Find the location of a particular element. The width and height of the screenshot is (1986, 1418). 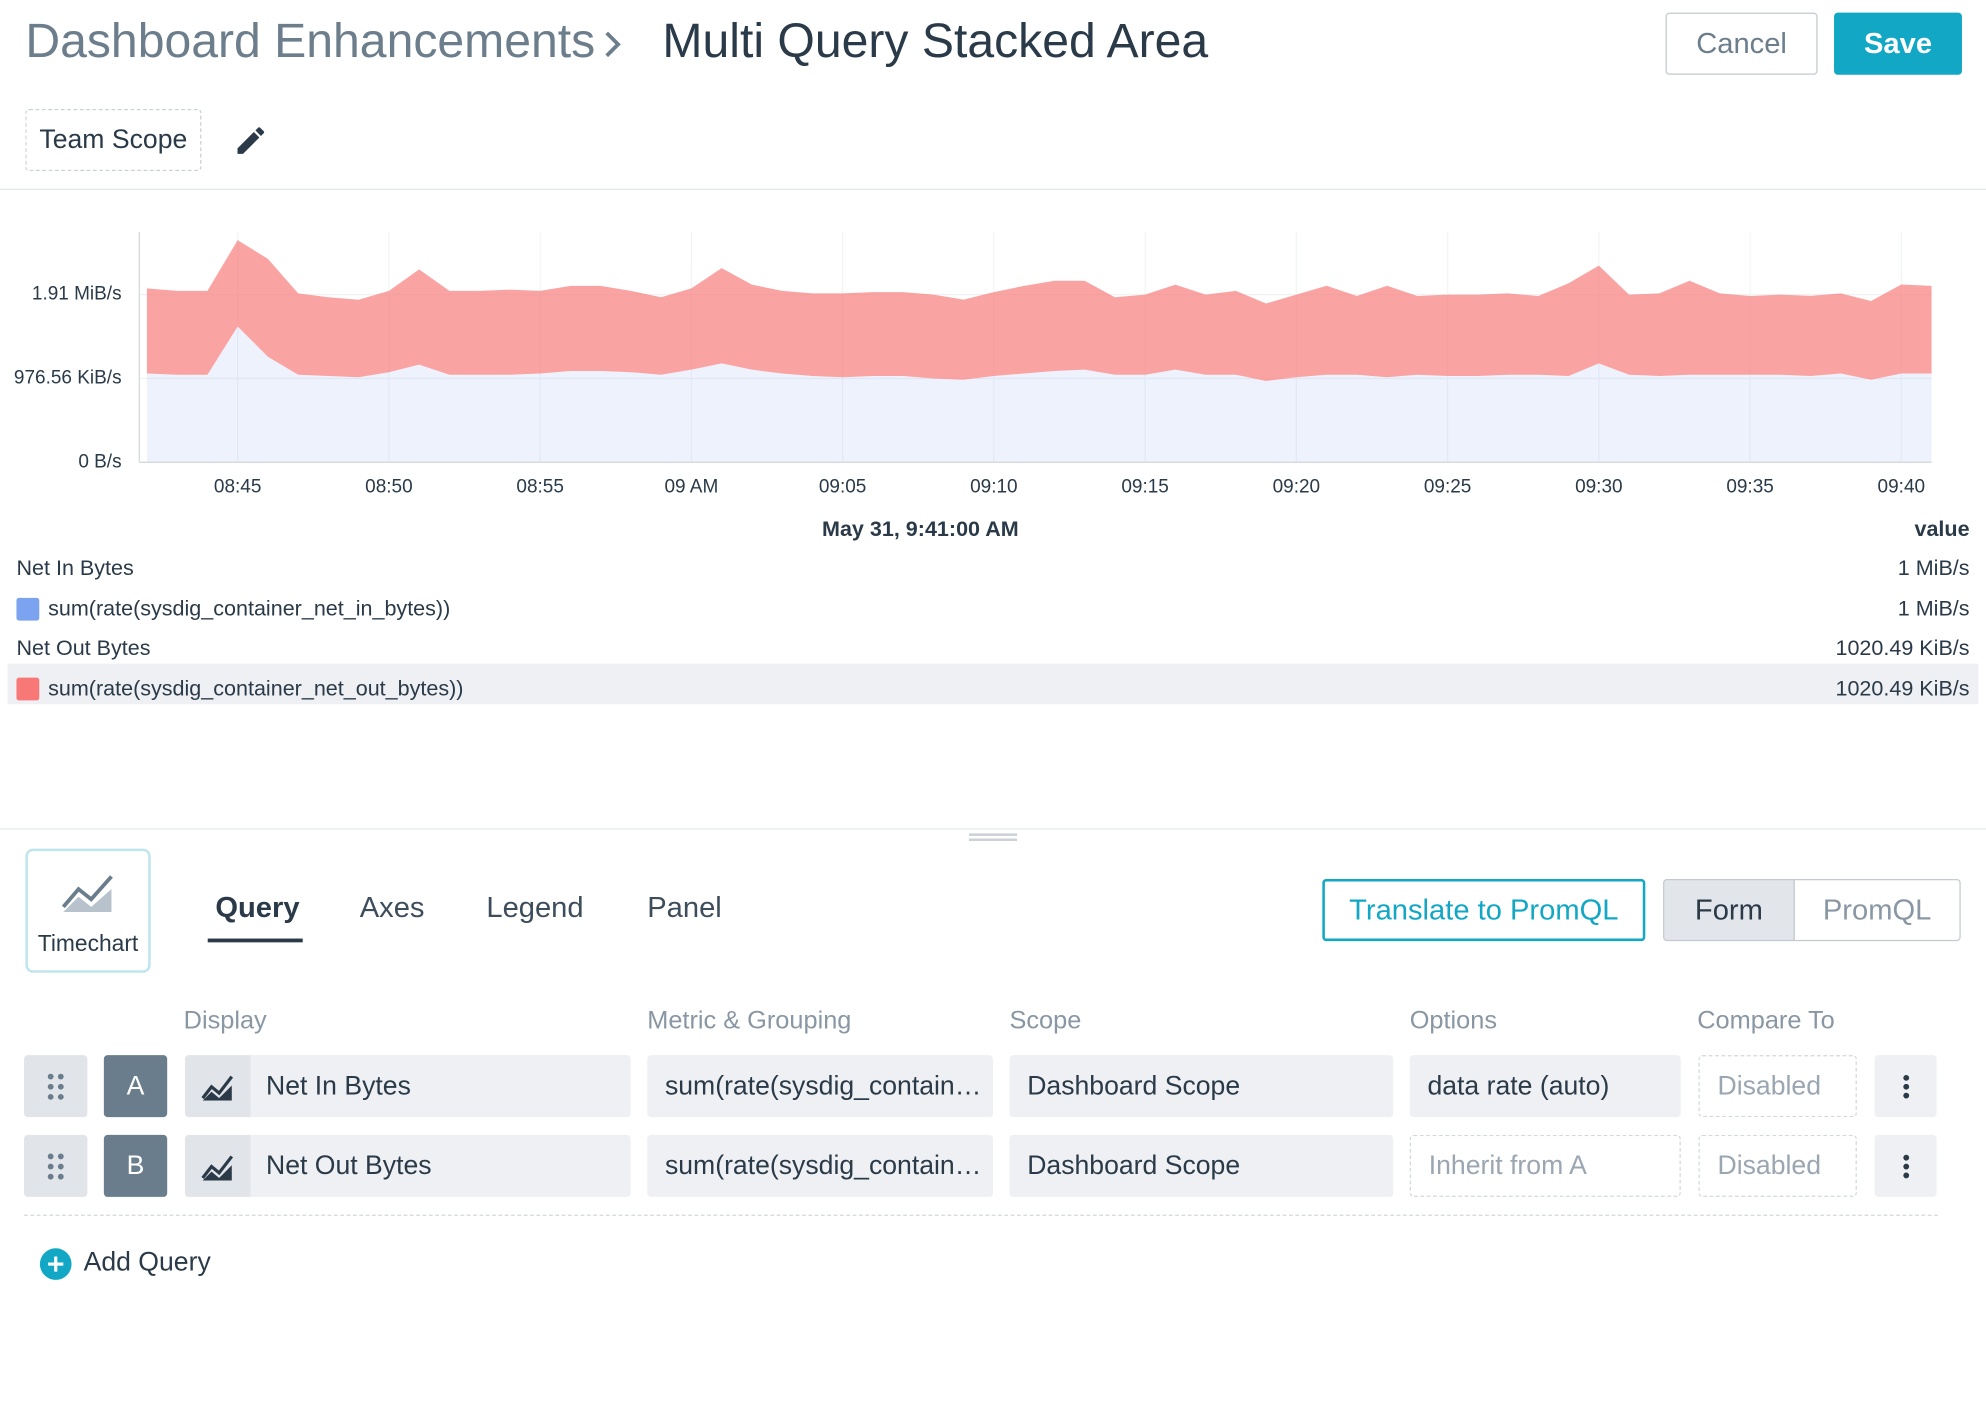

cancel-button: Cancel is located at coordinates (1741, 43).